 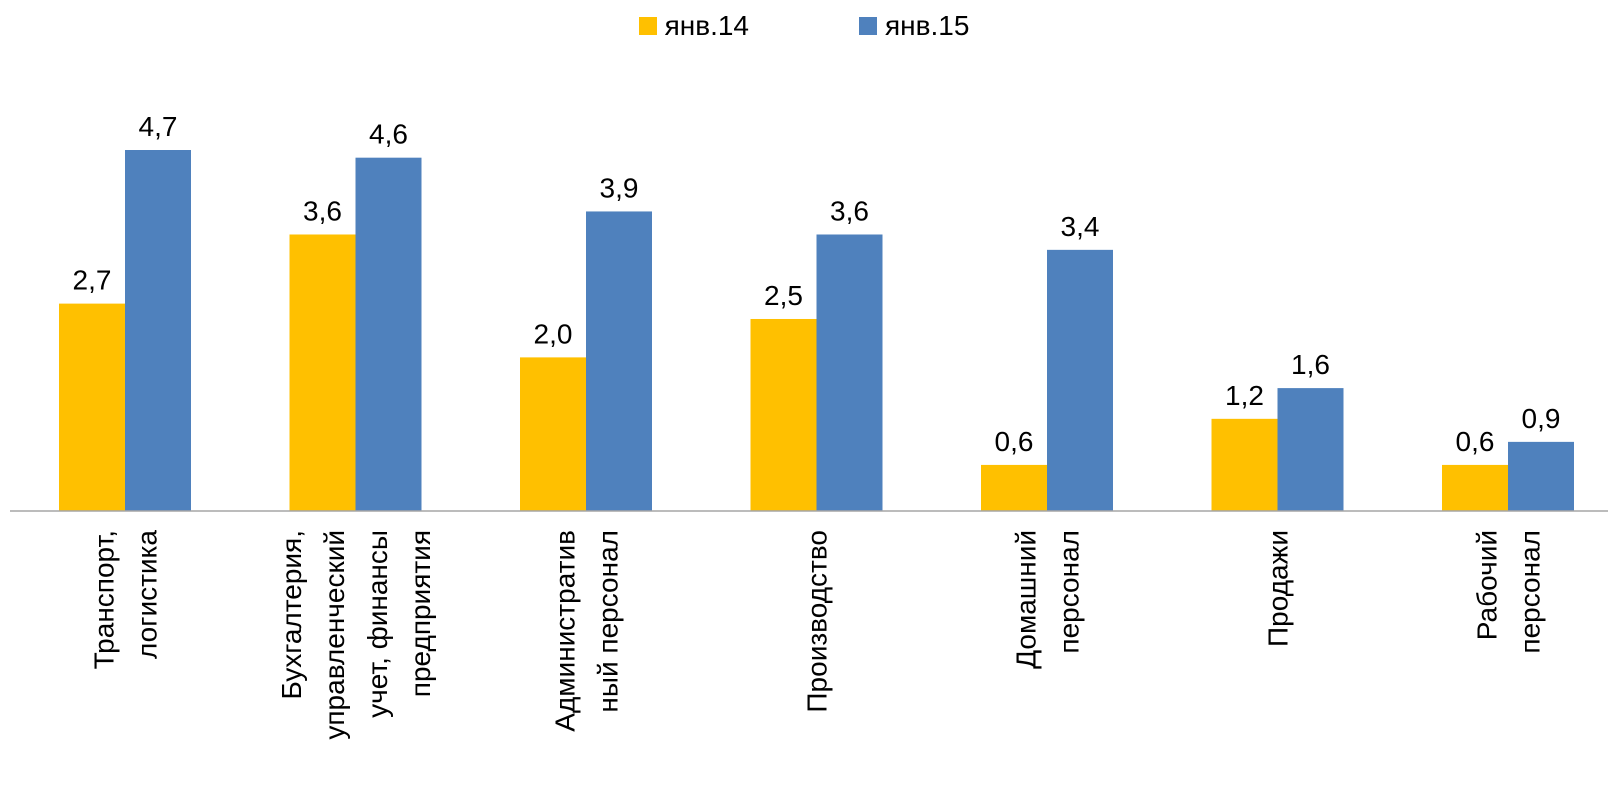 I want to click on category-label-line: предприятия, so click(x=420, y=613).